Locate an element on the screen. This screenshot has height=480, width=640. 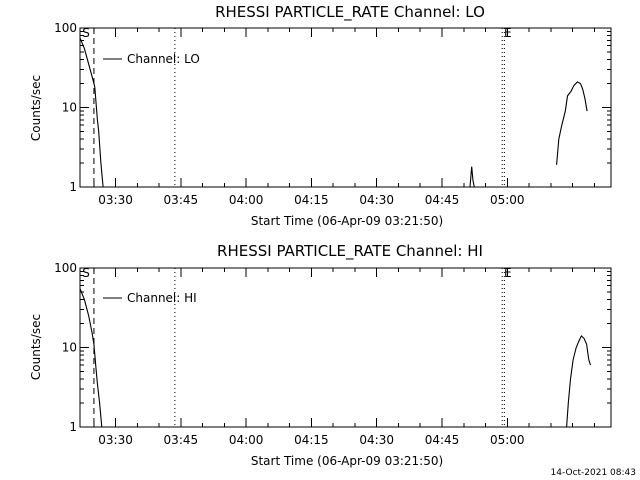
legend-label: Channel: LO is located at coordinates (163, 59).